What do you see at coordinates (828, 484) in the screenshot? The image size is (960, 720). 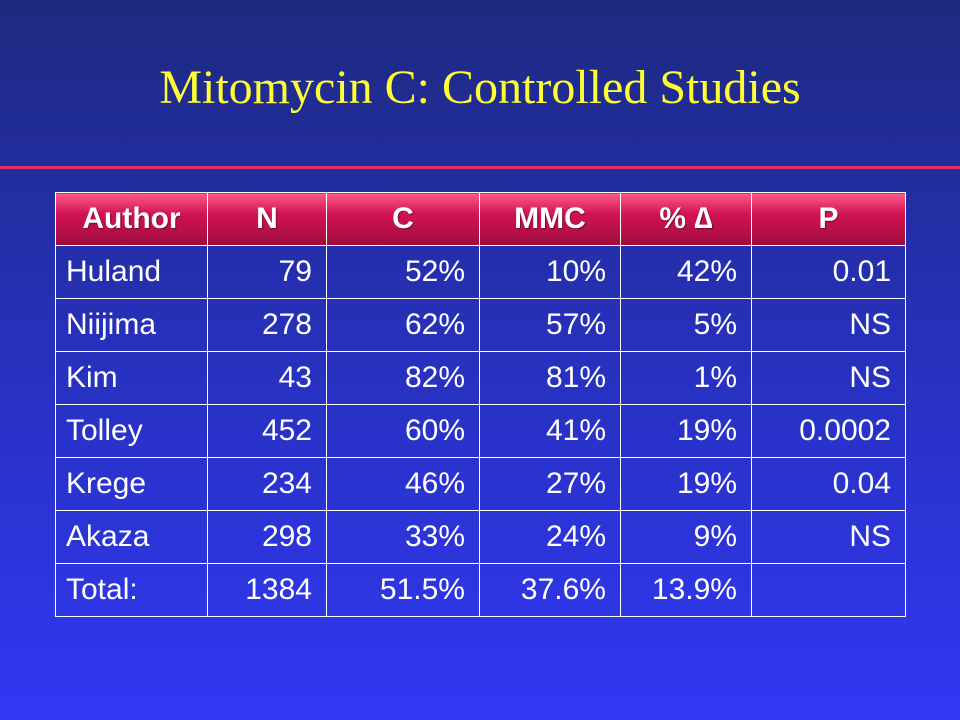 I see `cell-p: 0.04` at bounding box center [828, 484].